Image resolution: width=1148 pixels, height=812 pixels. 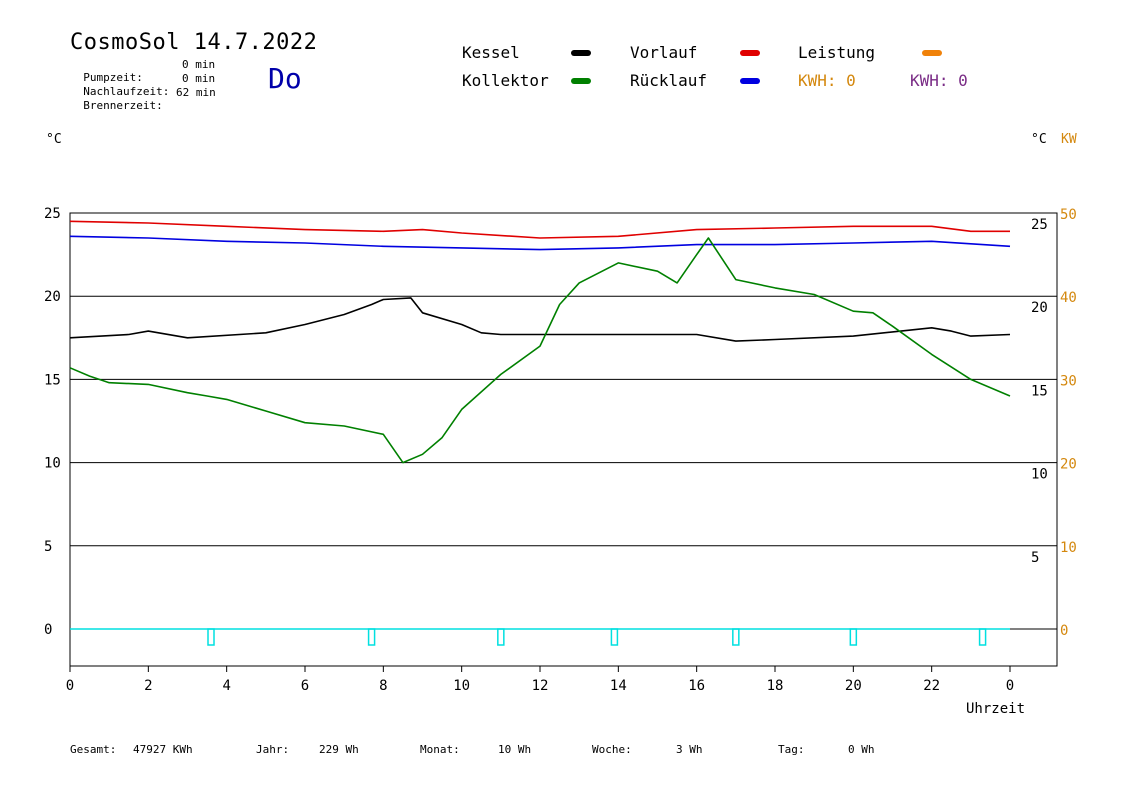 I want to click on legend-kollektor-label: Kollektor, so click(x=505, y=80).